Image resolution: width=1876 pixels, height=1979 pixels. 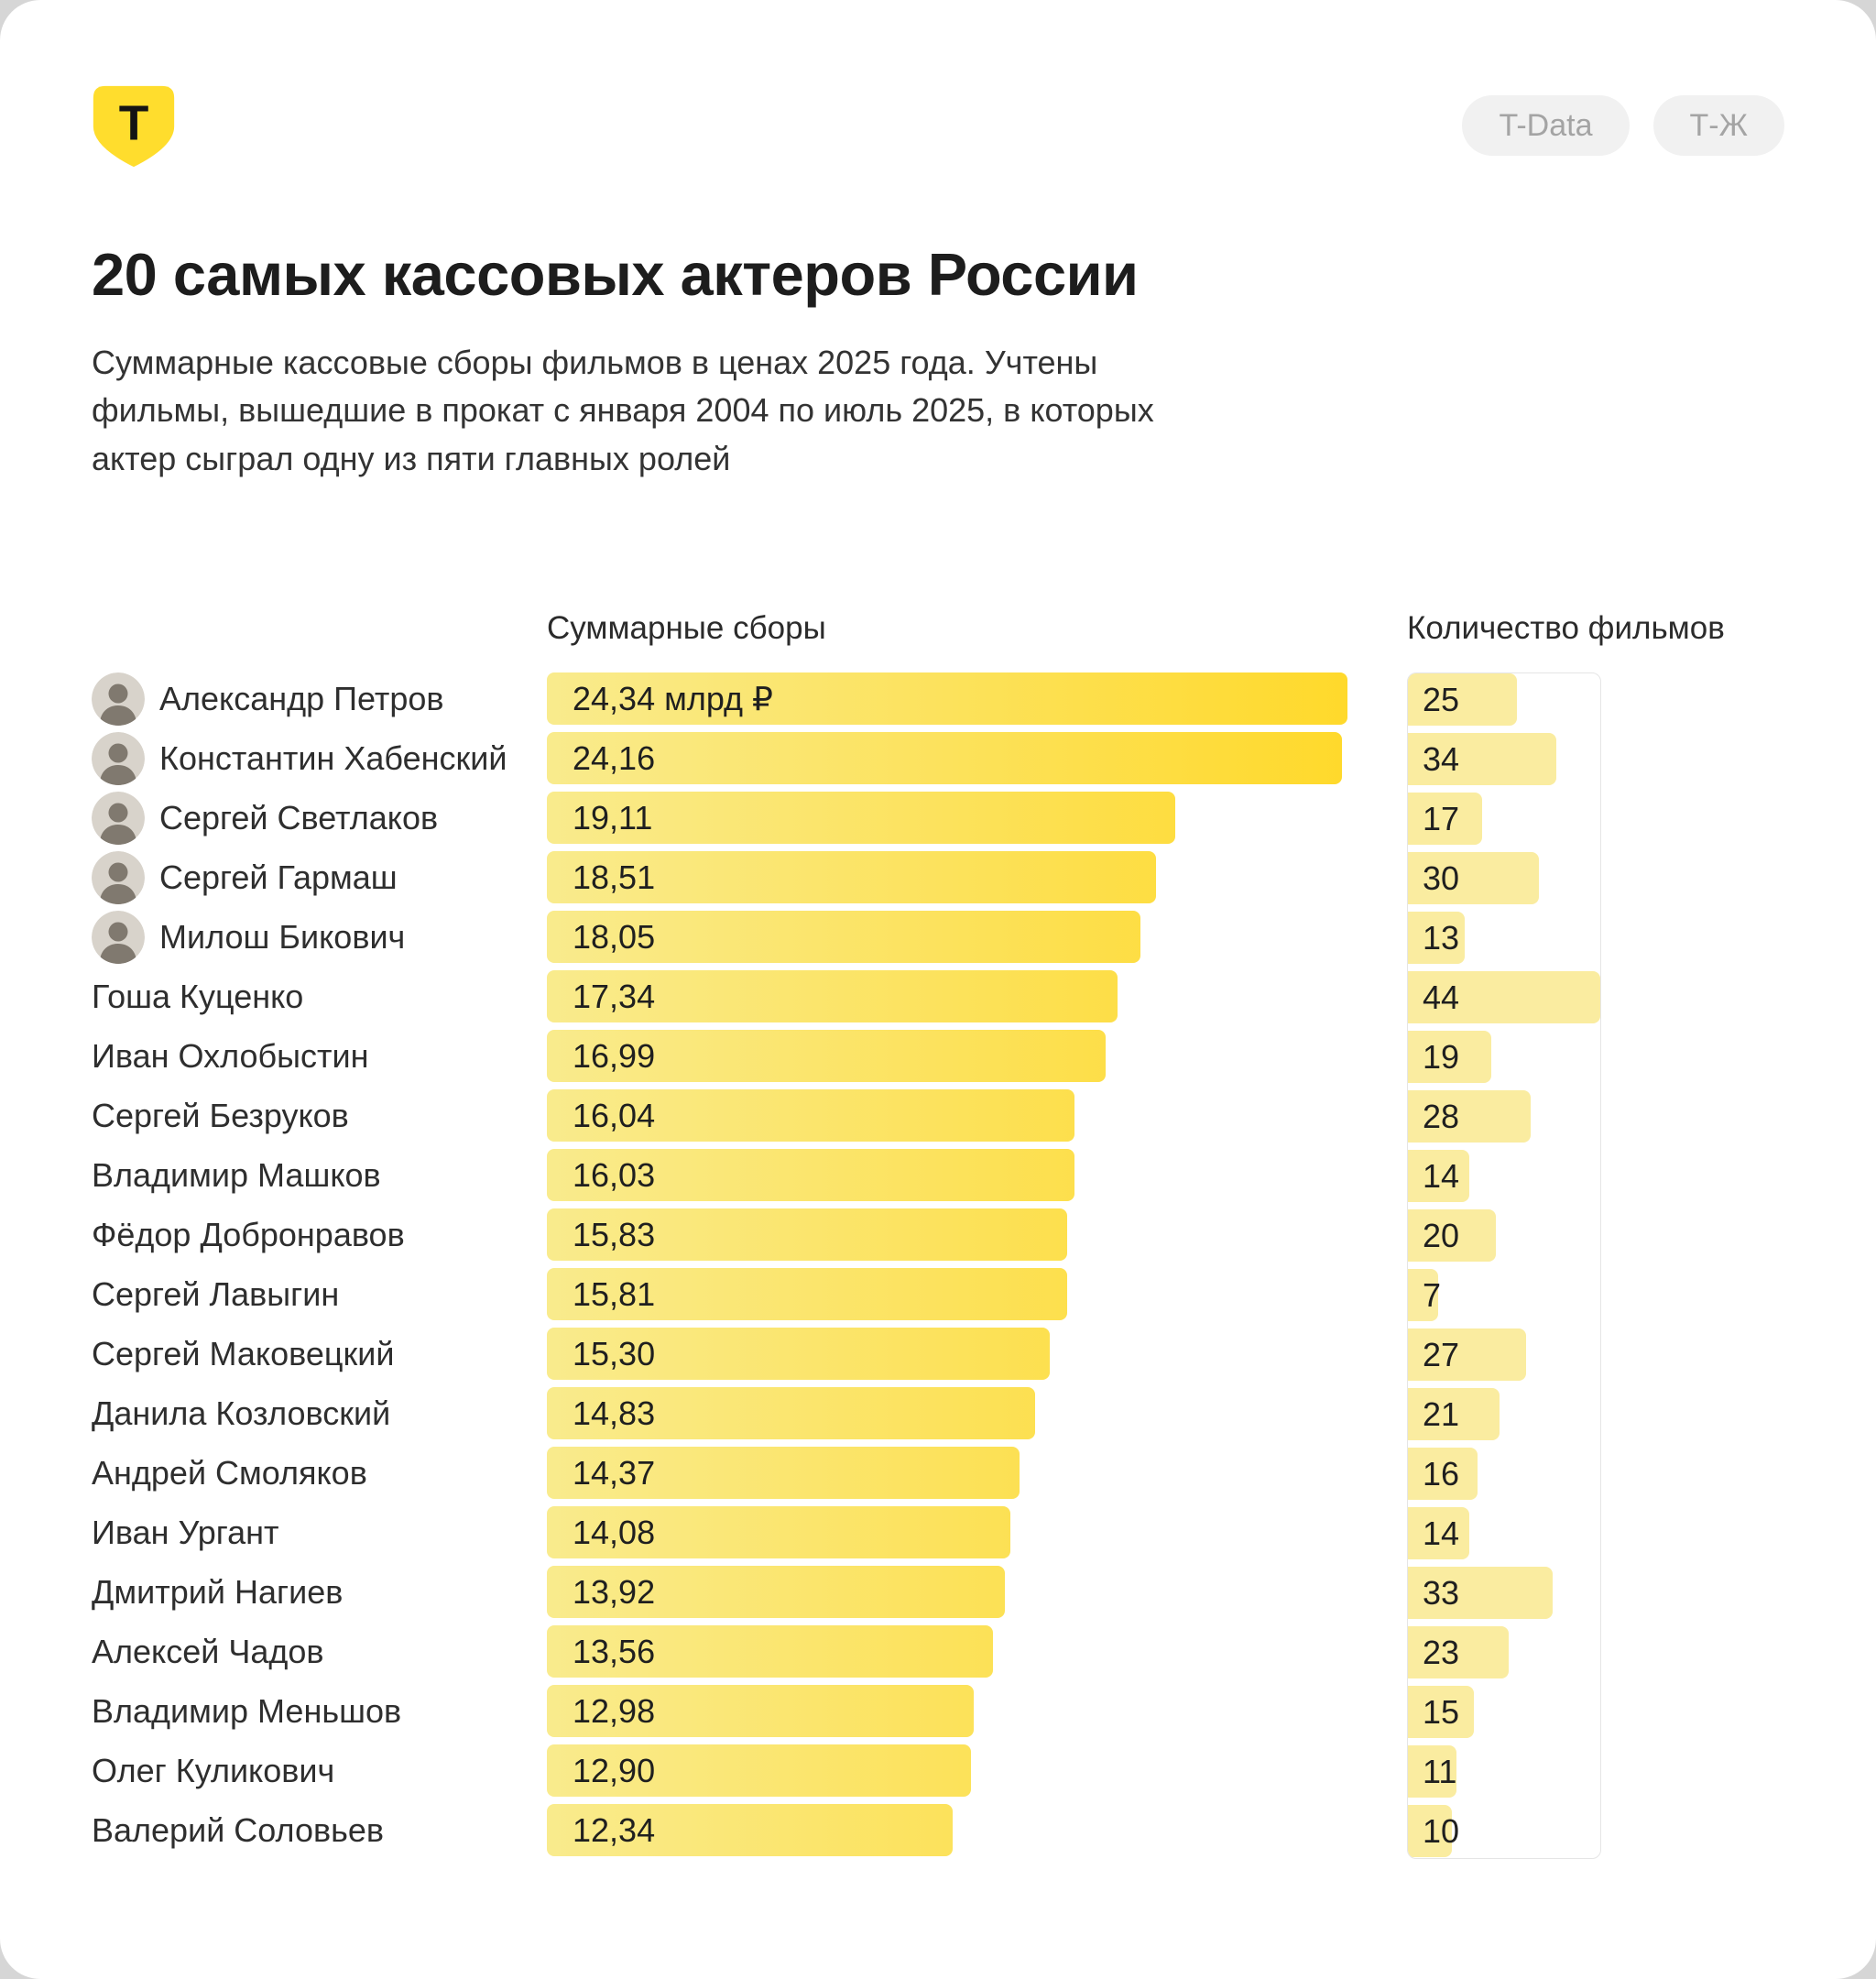 What do you see at coordinates (319, 1652) in the screenshot?
I see `actor-cell: Алексей Чадов` at bounding box center [319, 1652].